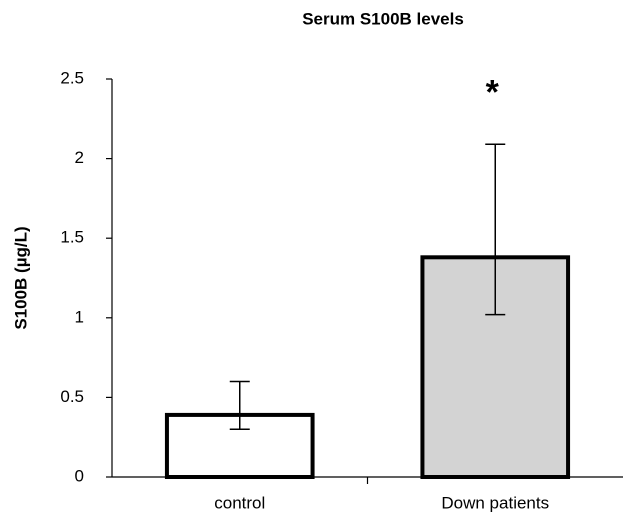 The width and height of the screenshot is (624, 517). I want to click on y-tick-label: 2, so click(79, 157).